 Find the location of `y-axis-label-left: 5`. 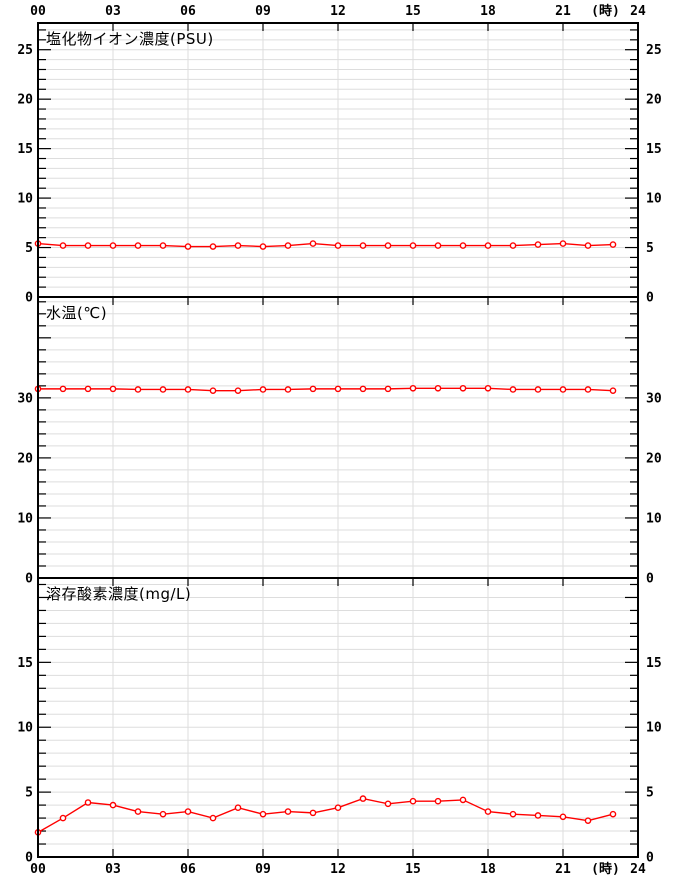

y-axis-label-left: 5 is located at coordinates (29, 248).